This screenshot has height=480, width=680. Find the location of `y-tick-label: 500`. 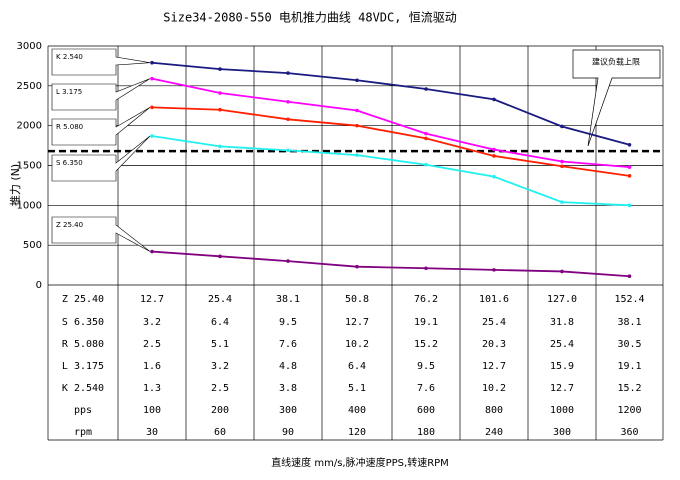

y-tick-label: 500 is located at coordinates (32, 245).